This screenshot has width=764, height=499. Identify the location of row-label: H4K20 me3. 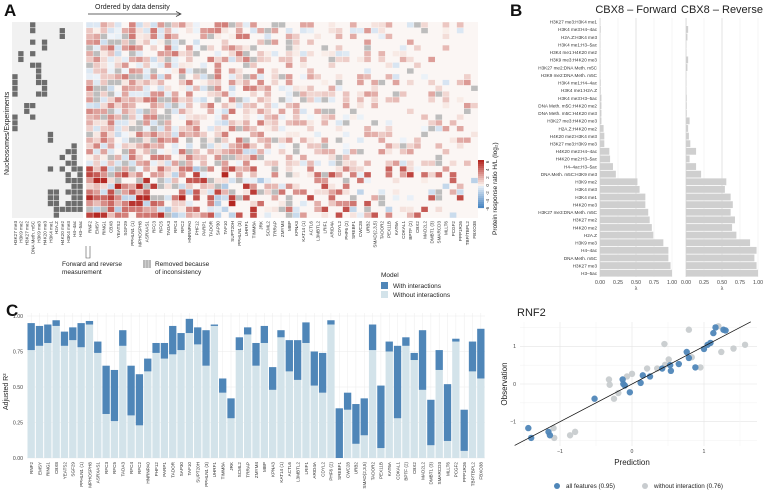
(585, 204).